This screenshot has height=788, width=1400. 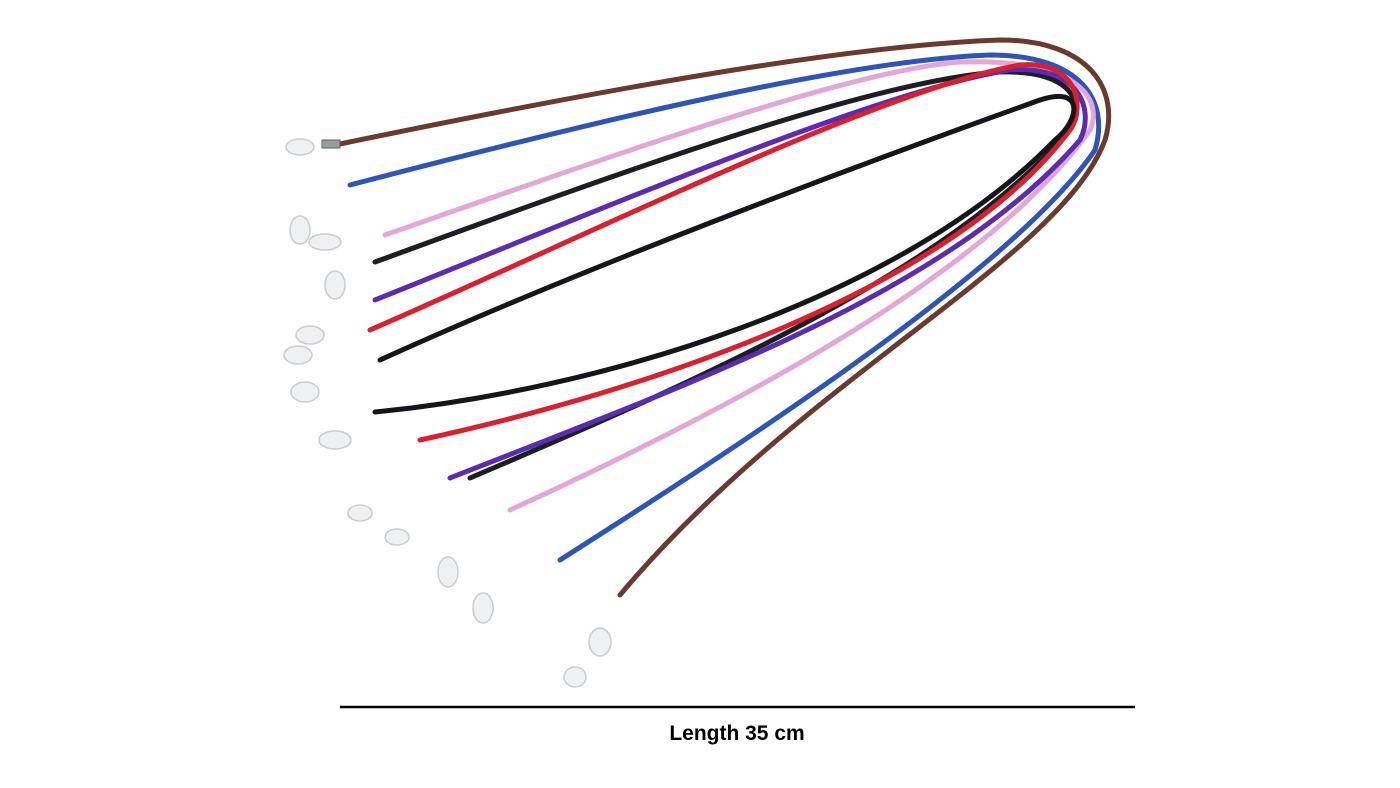 What do you see at coordinates (736, 733) in the screenshot?
I see `caption: Length 35 cm` at bounding box center [736, 733].